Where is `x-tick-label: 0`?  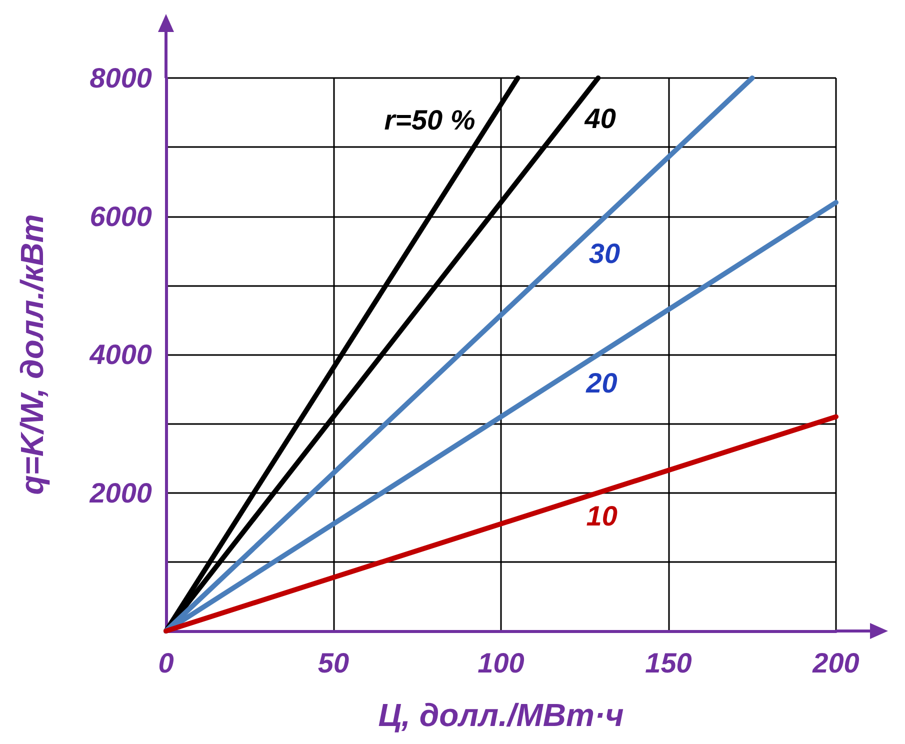 x-tick-label: 0 is located at coordinates (166, 663).